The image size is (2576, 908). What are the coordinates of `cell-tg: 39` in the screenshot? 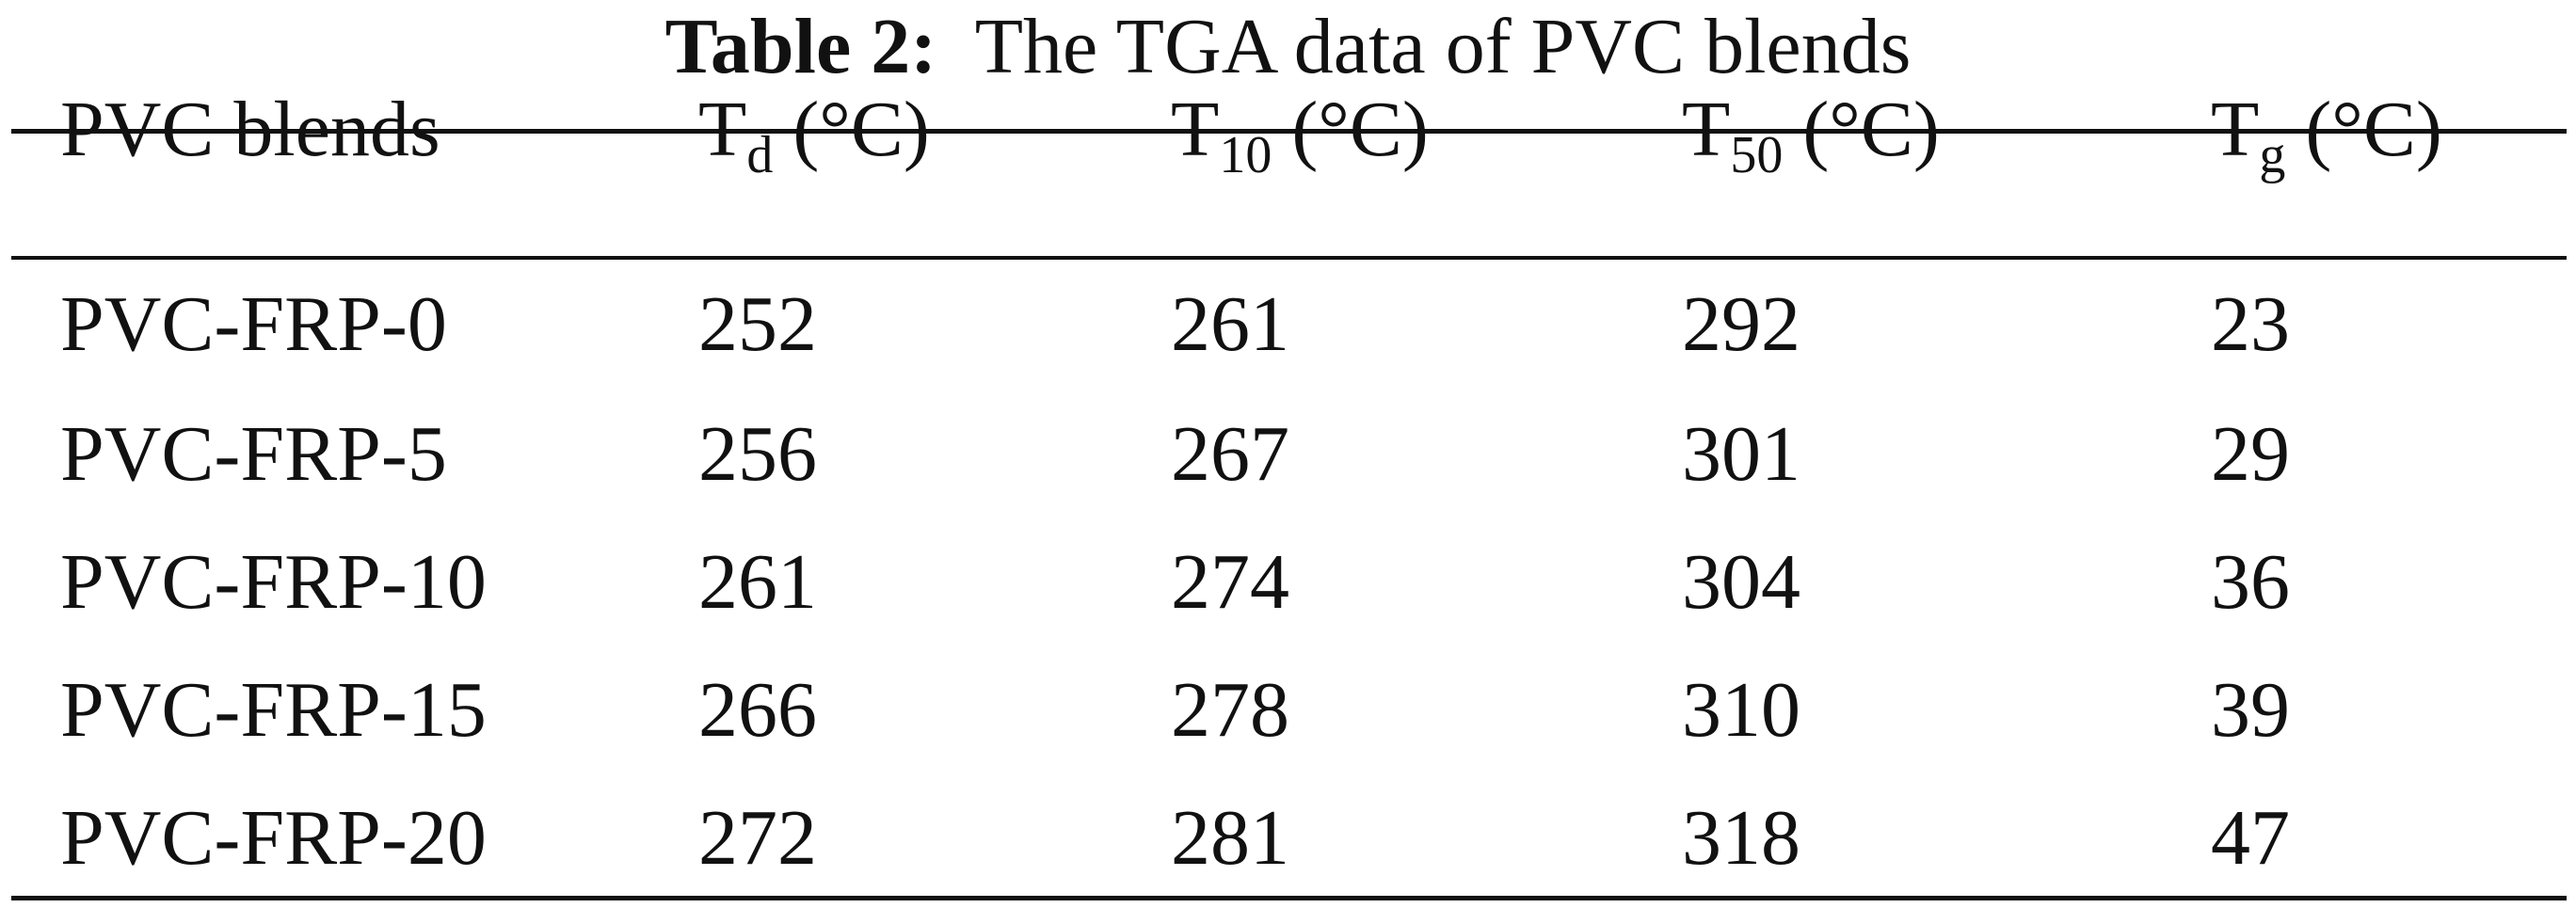 It's located at (2250, 709).